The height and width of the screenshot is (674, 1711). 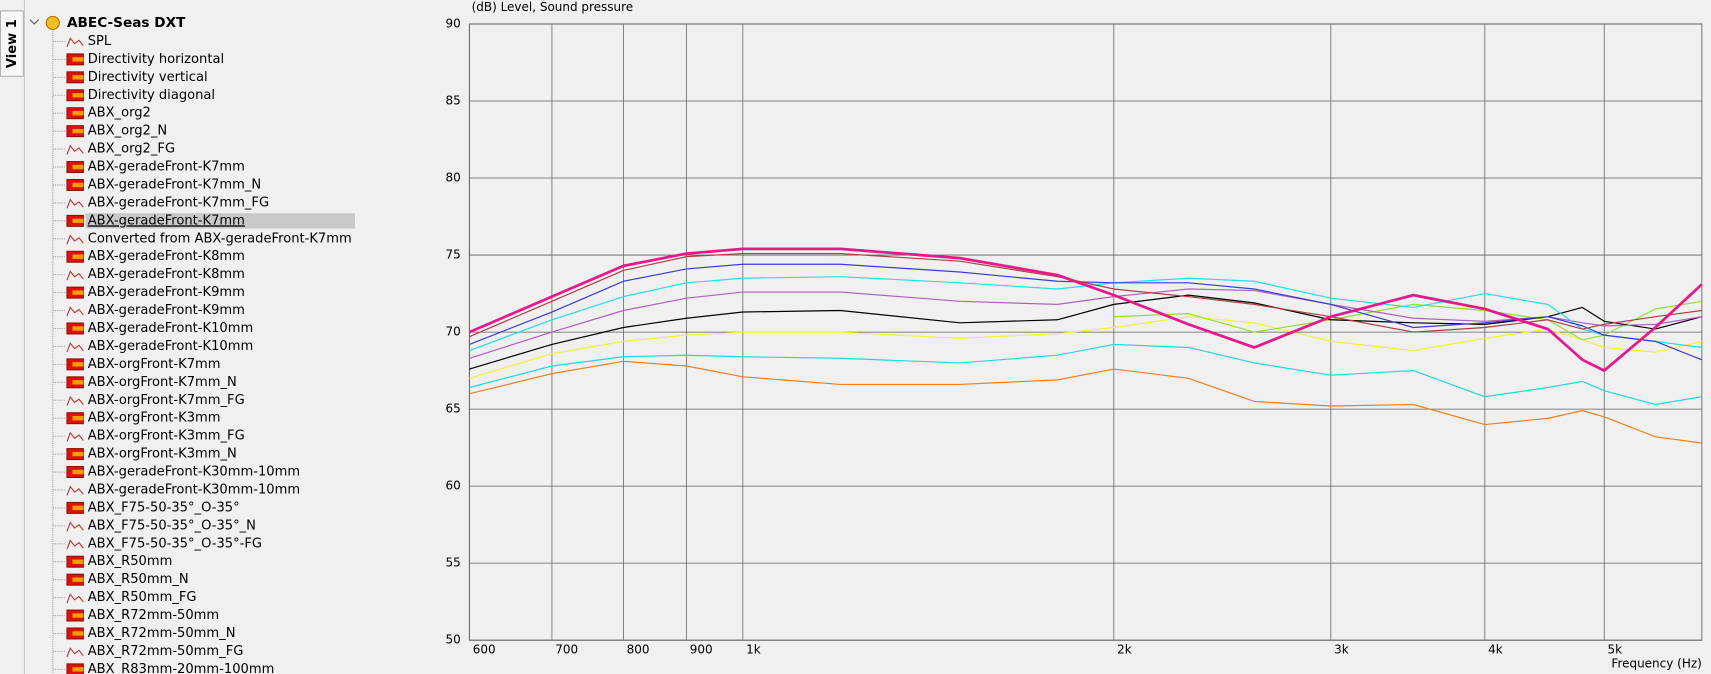 What do you see at coordinates (128, 131) in the screenshot?
I see `tree-item: ABX_org2_N` at bounding box center [128, 131].